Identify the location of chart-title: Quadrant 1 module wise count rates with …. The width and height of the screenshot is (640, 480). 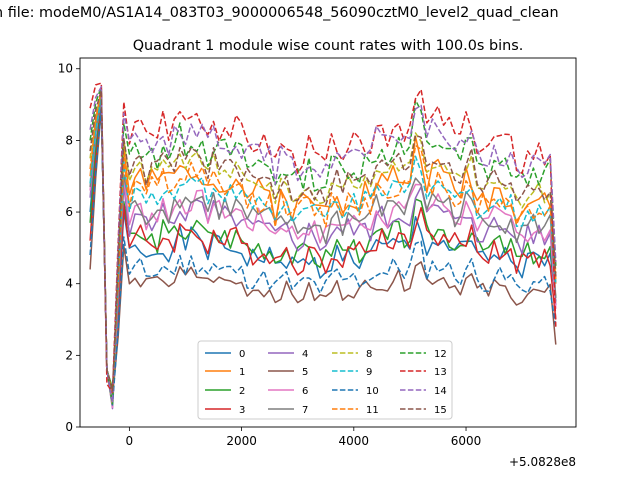
(328, 46).